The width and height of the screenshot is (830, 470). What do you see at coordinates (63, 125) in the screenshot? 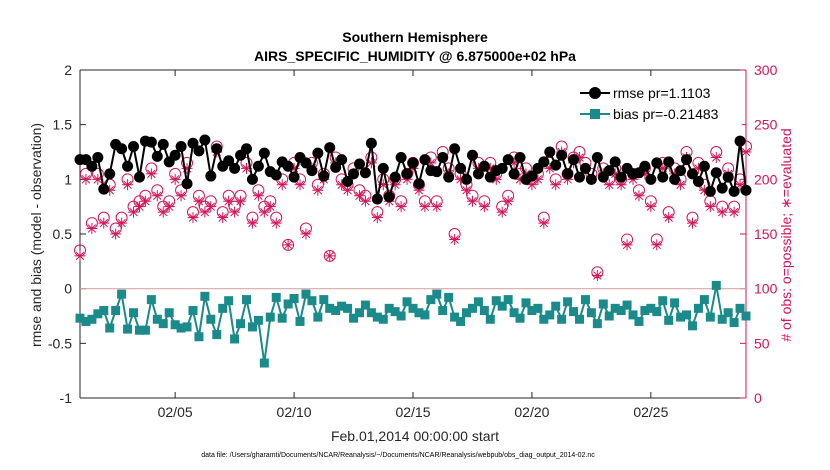
I see `y-left-tick-label: 1.5` at bounding box center [63, 125].